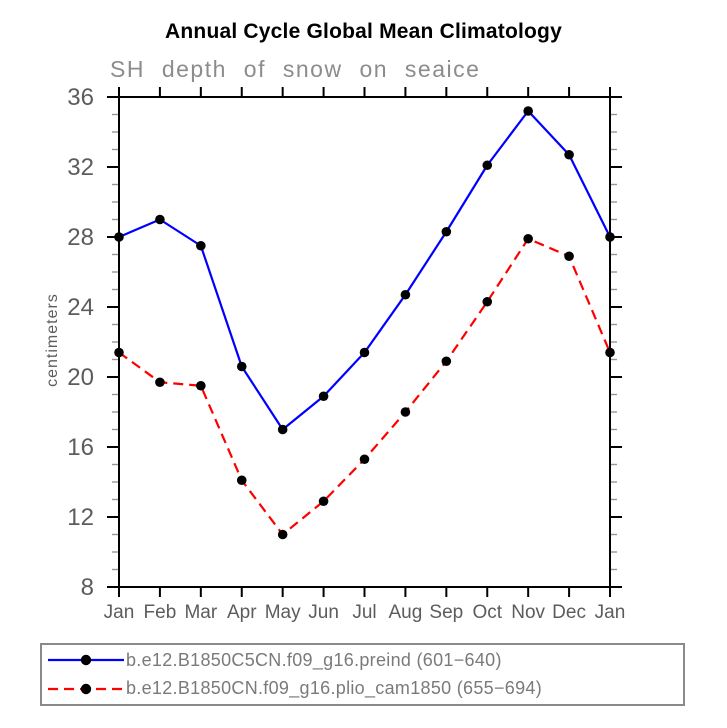 The width and height of the screenshot is (727, 728). I want to click on legend-solid-line-marker-icon, so click(86, 660).